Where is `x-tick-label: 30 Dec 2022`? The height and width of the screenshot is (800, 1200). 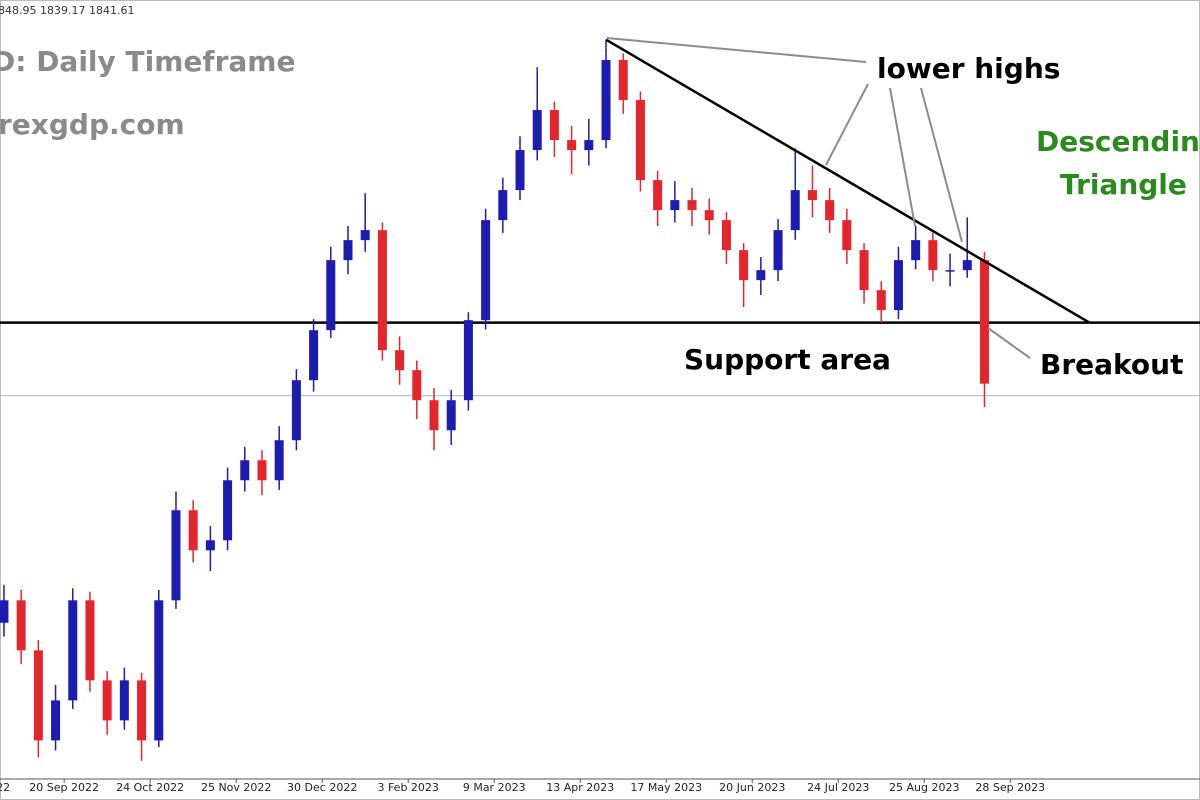 x-tick-label: 30 Dec 2022 is located at coordinates (322, 787).